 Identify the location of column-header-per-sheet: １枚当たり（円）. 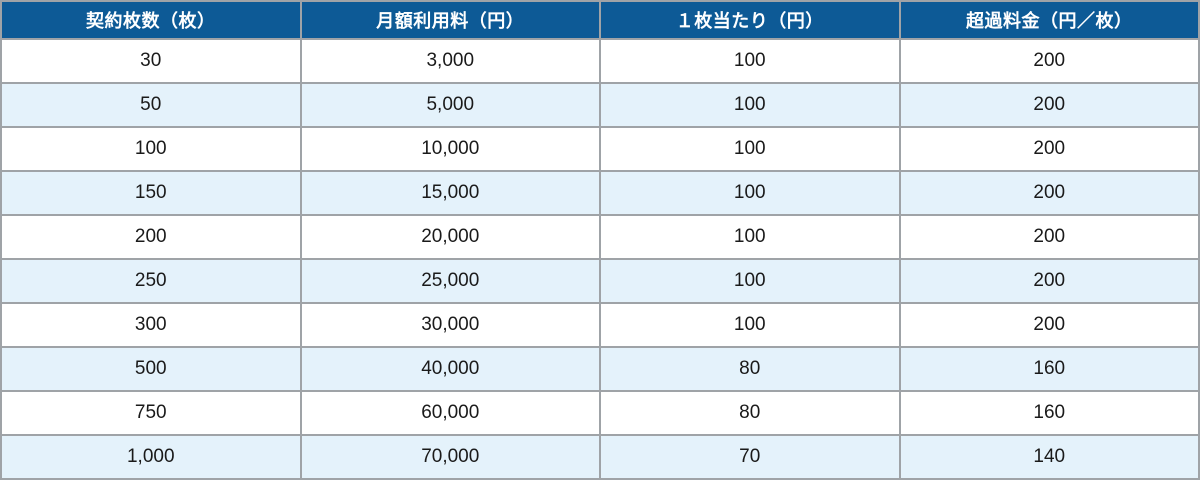
(750, 20).